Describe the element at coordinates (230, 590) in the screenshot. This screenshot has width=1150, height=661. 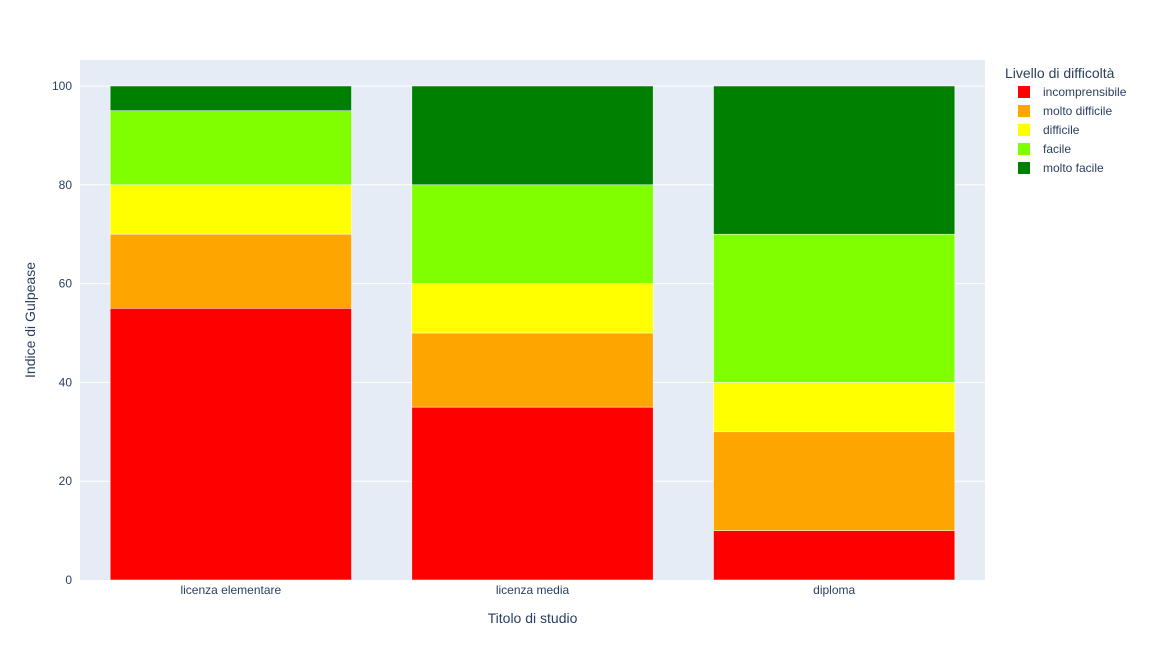
I see `x-tick-label: licenza elementare` at that location.